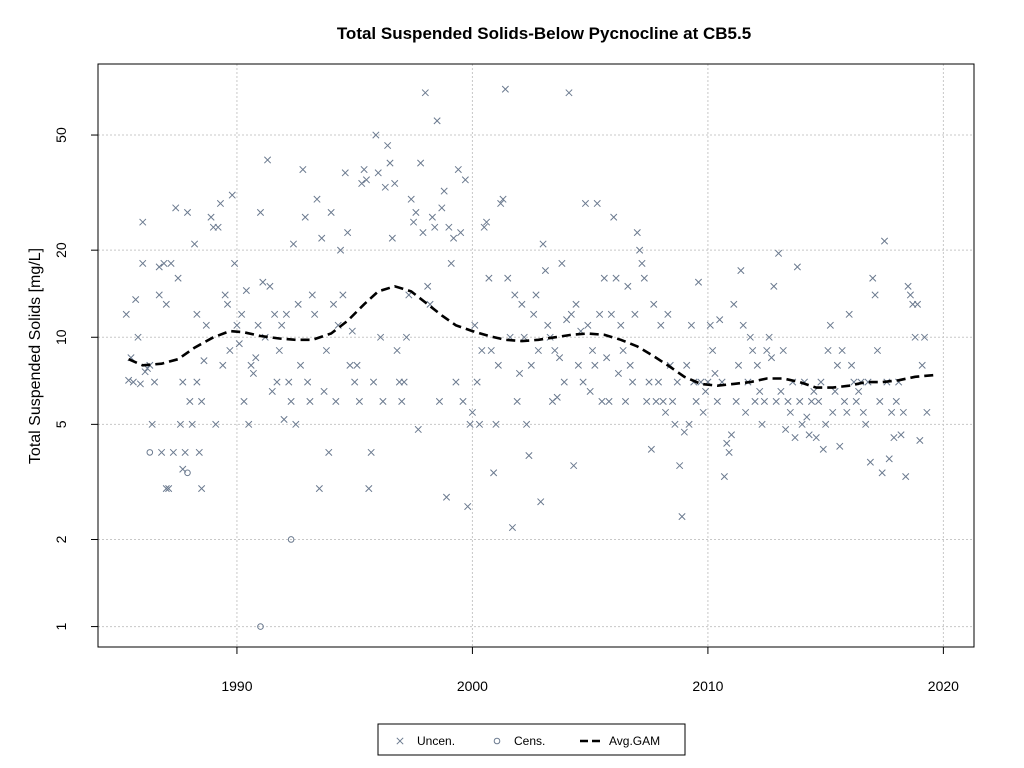 Image resolution: width=1024 pixels, height=768 pixels. I want to click on legend-cens-symbol, so click(497, 741).